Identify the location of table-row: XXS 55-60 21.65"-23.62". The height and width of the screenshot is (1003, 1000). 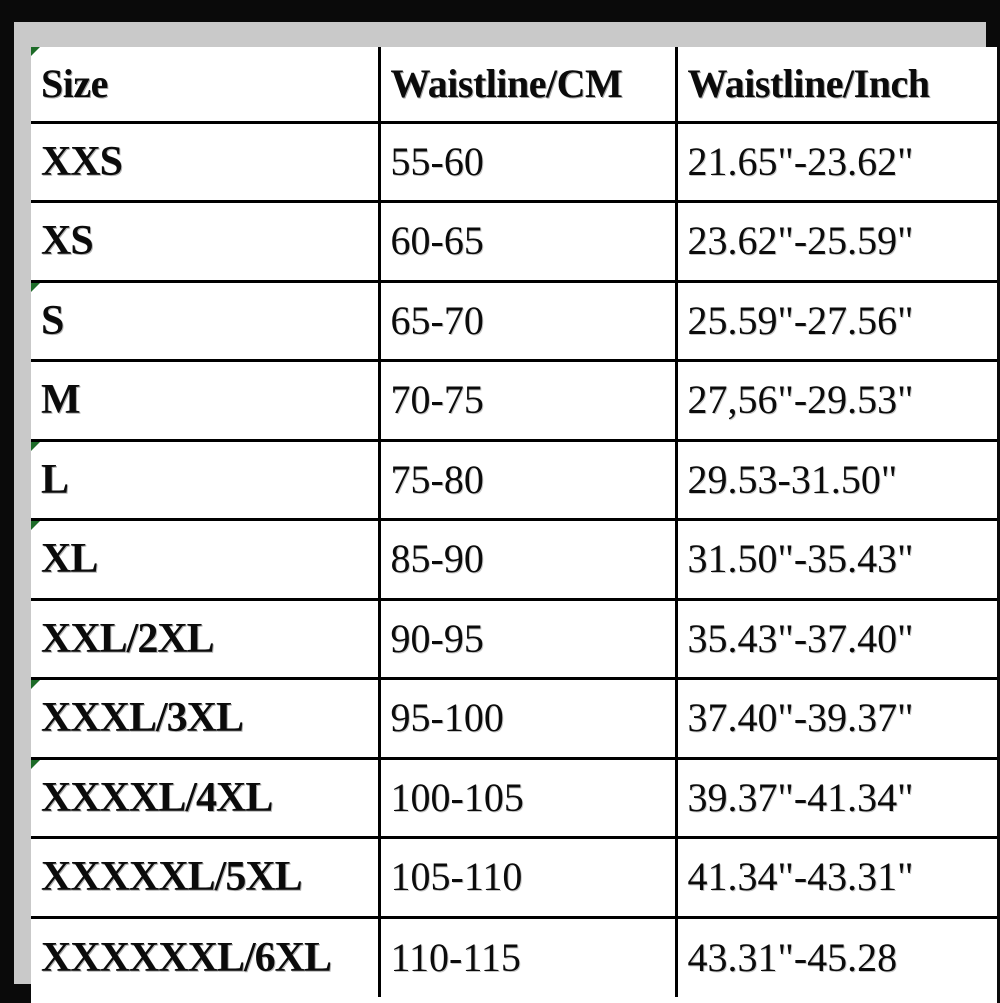
(514, 162).